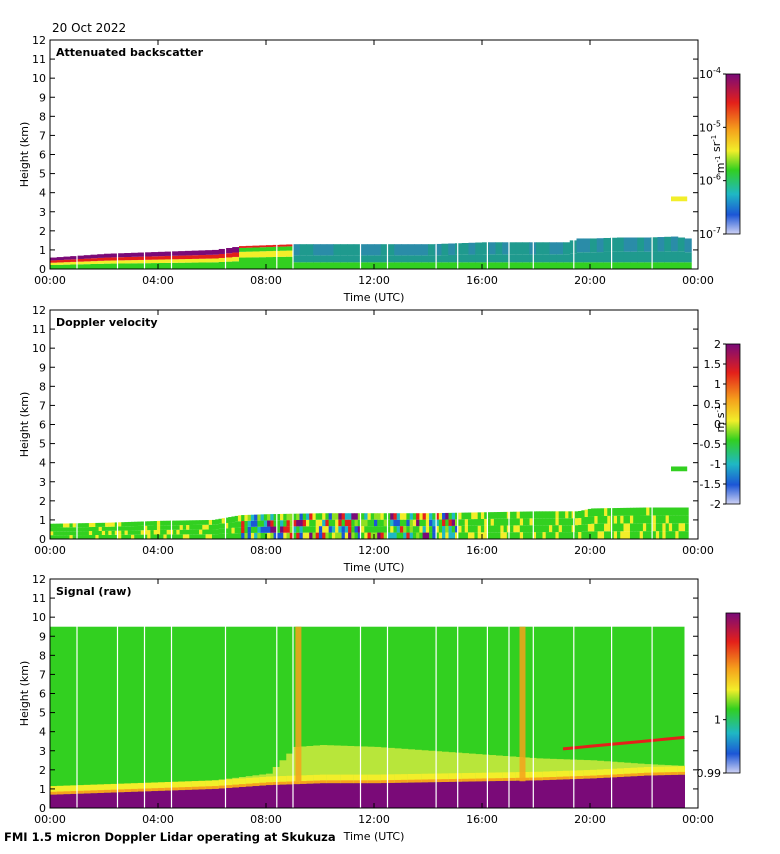 This screenshot has width=780, height=854. I want to click on y-tick-label: 1, so click(42, 789).